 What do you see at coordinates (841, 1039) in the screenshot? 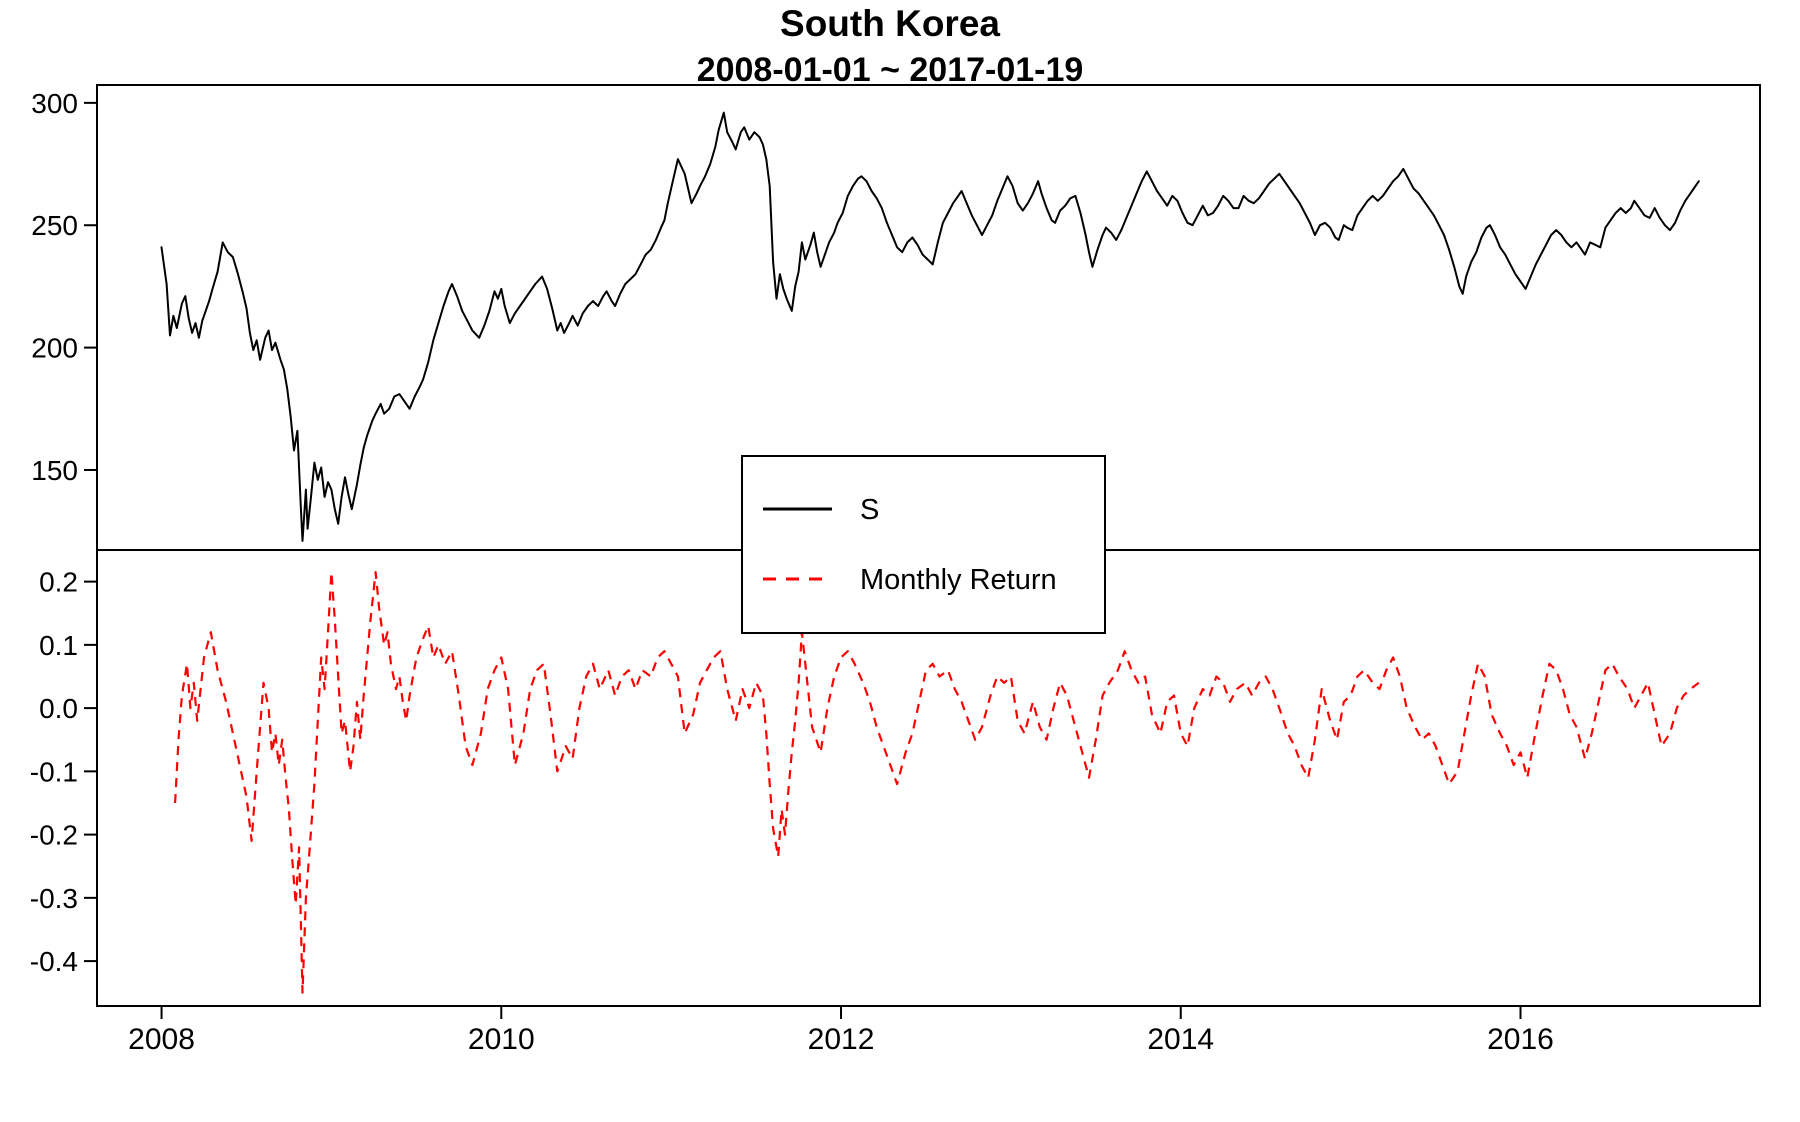
I see `x-tick-label: 2012` at bounding box center [841, 1039].